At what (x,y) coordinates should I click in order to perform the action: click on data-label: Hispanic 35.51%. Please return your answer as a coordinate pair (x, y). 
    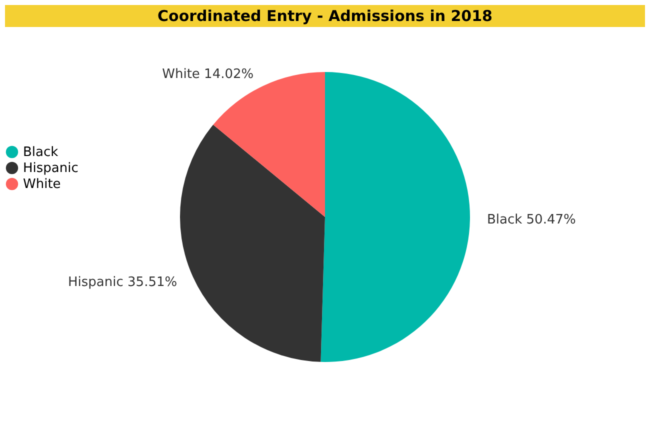
    Looking at the image, I should click on (123, 282).